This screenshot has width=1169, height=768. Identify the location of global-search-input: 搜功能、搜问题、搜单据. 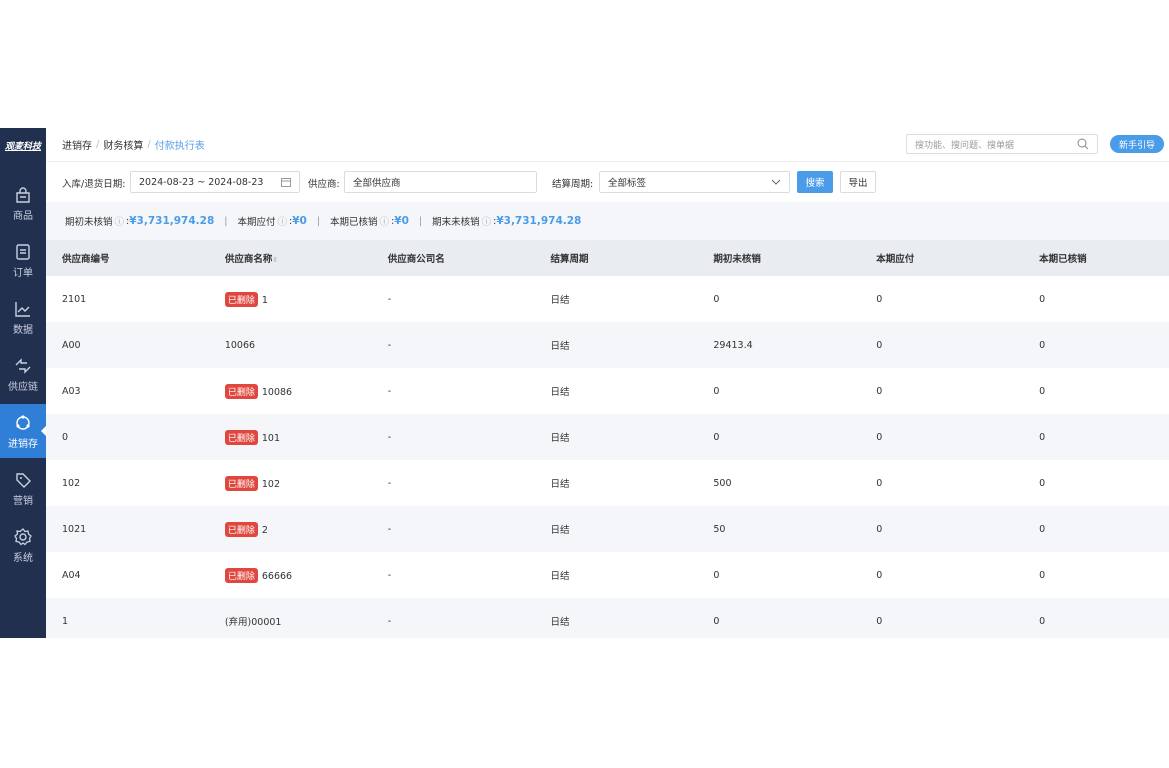
(1002, 144).